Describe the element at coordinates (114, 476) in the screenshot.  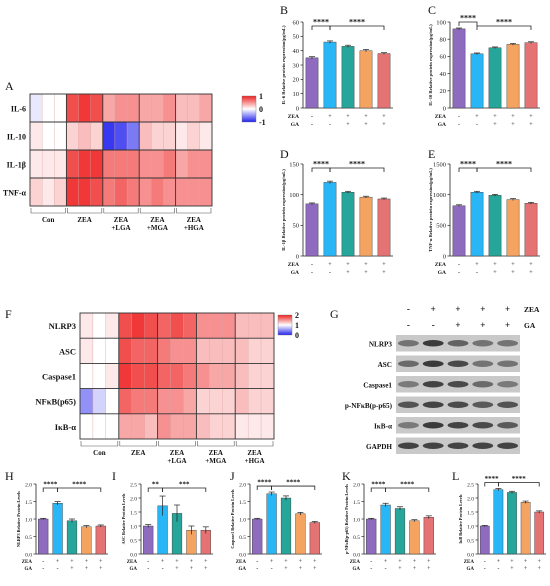
I see `panel-letter-i: I` at that location.